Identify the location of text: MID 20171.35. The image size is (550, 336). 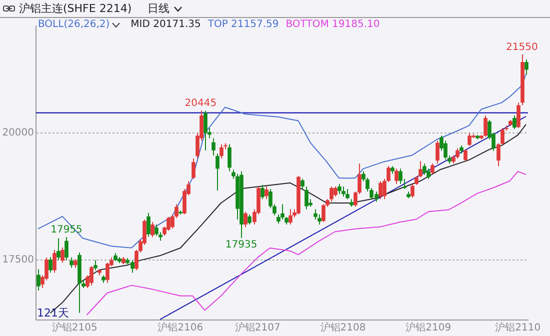
(165, 24).